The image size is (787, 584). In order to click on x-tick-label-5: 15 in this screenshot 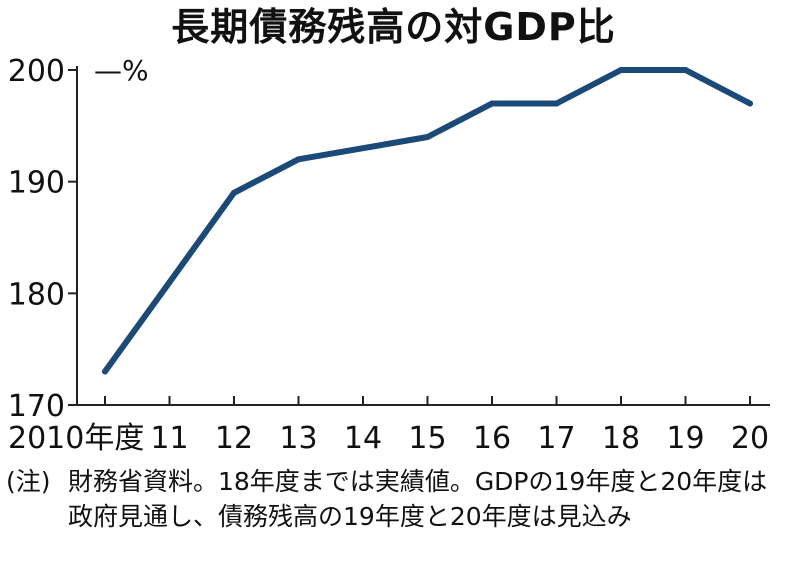, I will do `click(427, 438)`.